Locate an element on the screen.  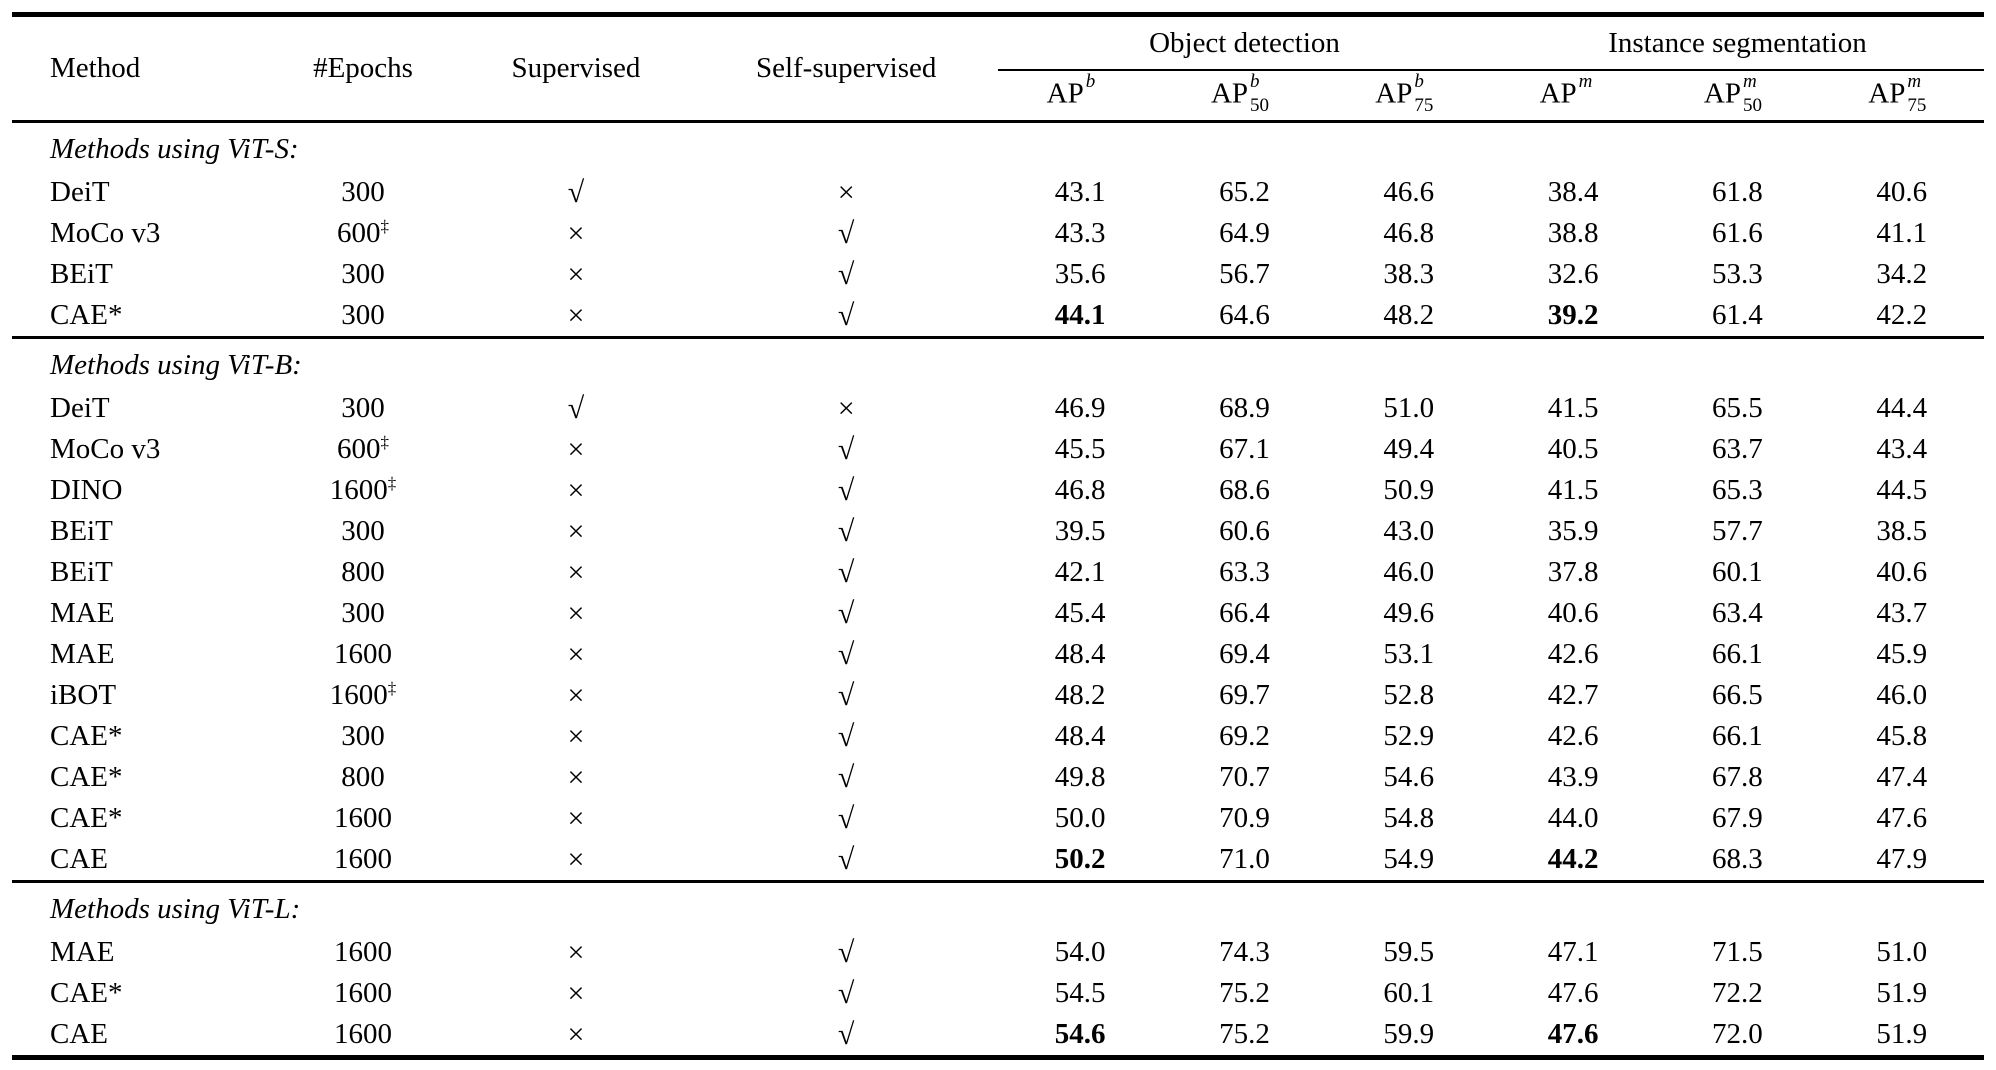
value-cell: 54.6 is located at coordinates (1409, 777).